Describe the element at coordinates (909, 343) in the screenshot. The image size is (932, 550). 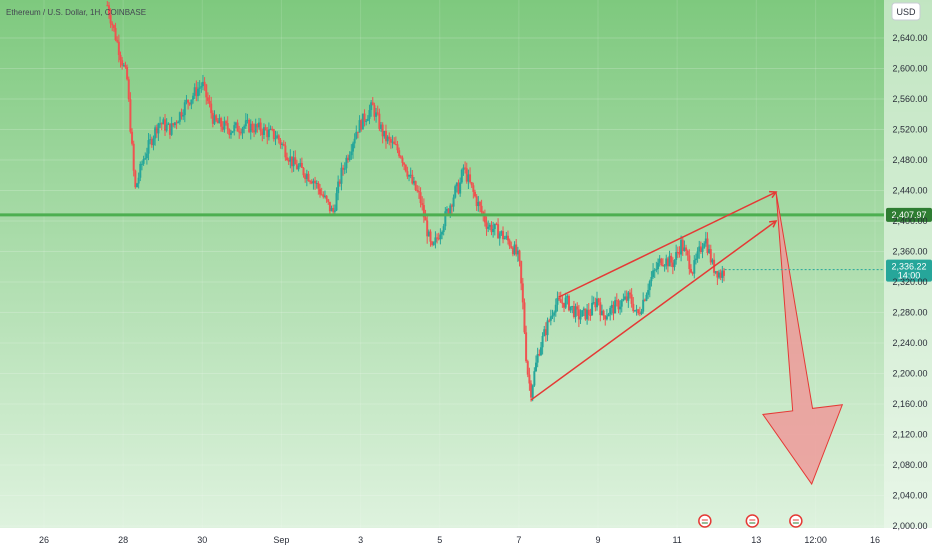
I see `price-tick-label: 2,240.00` at that location.